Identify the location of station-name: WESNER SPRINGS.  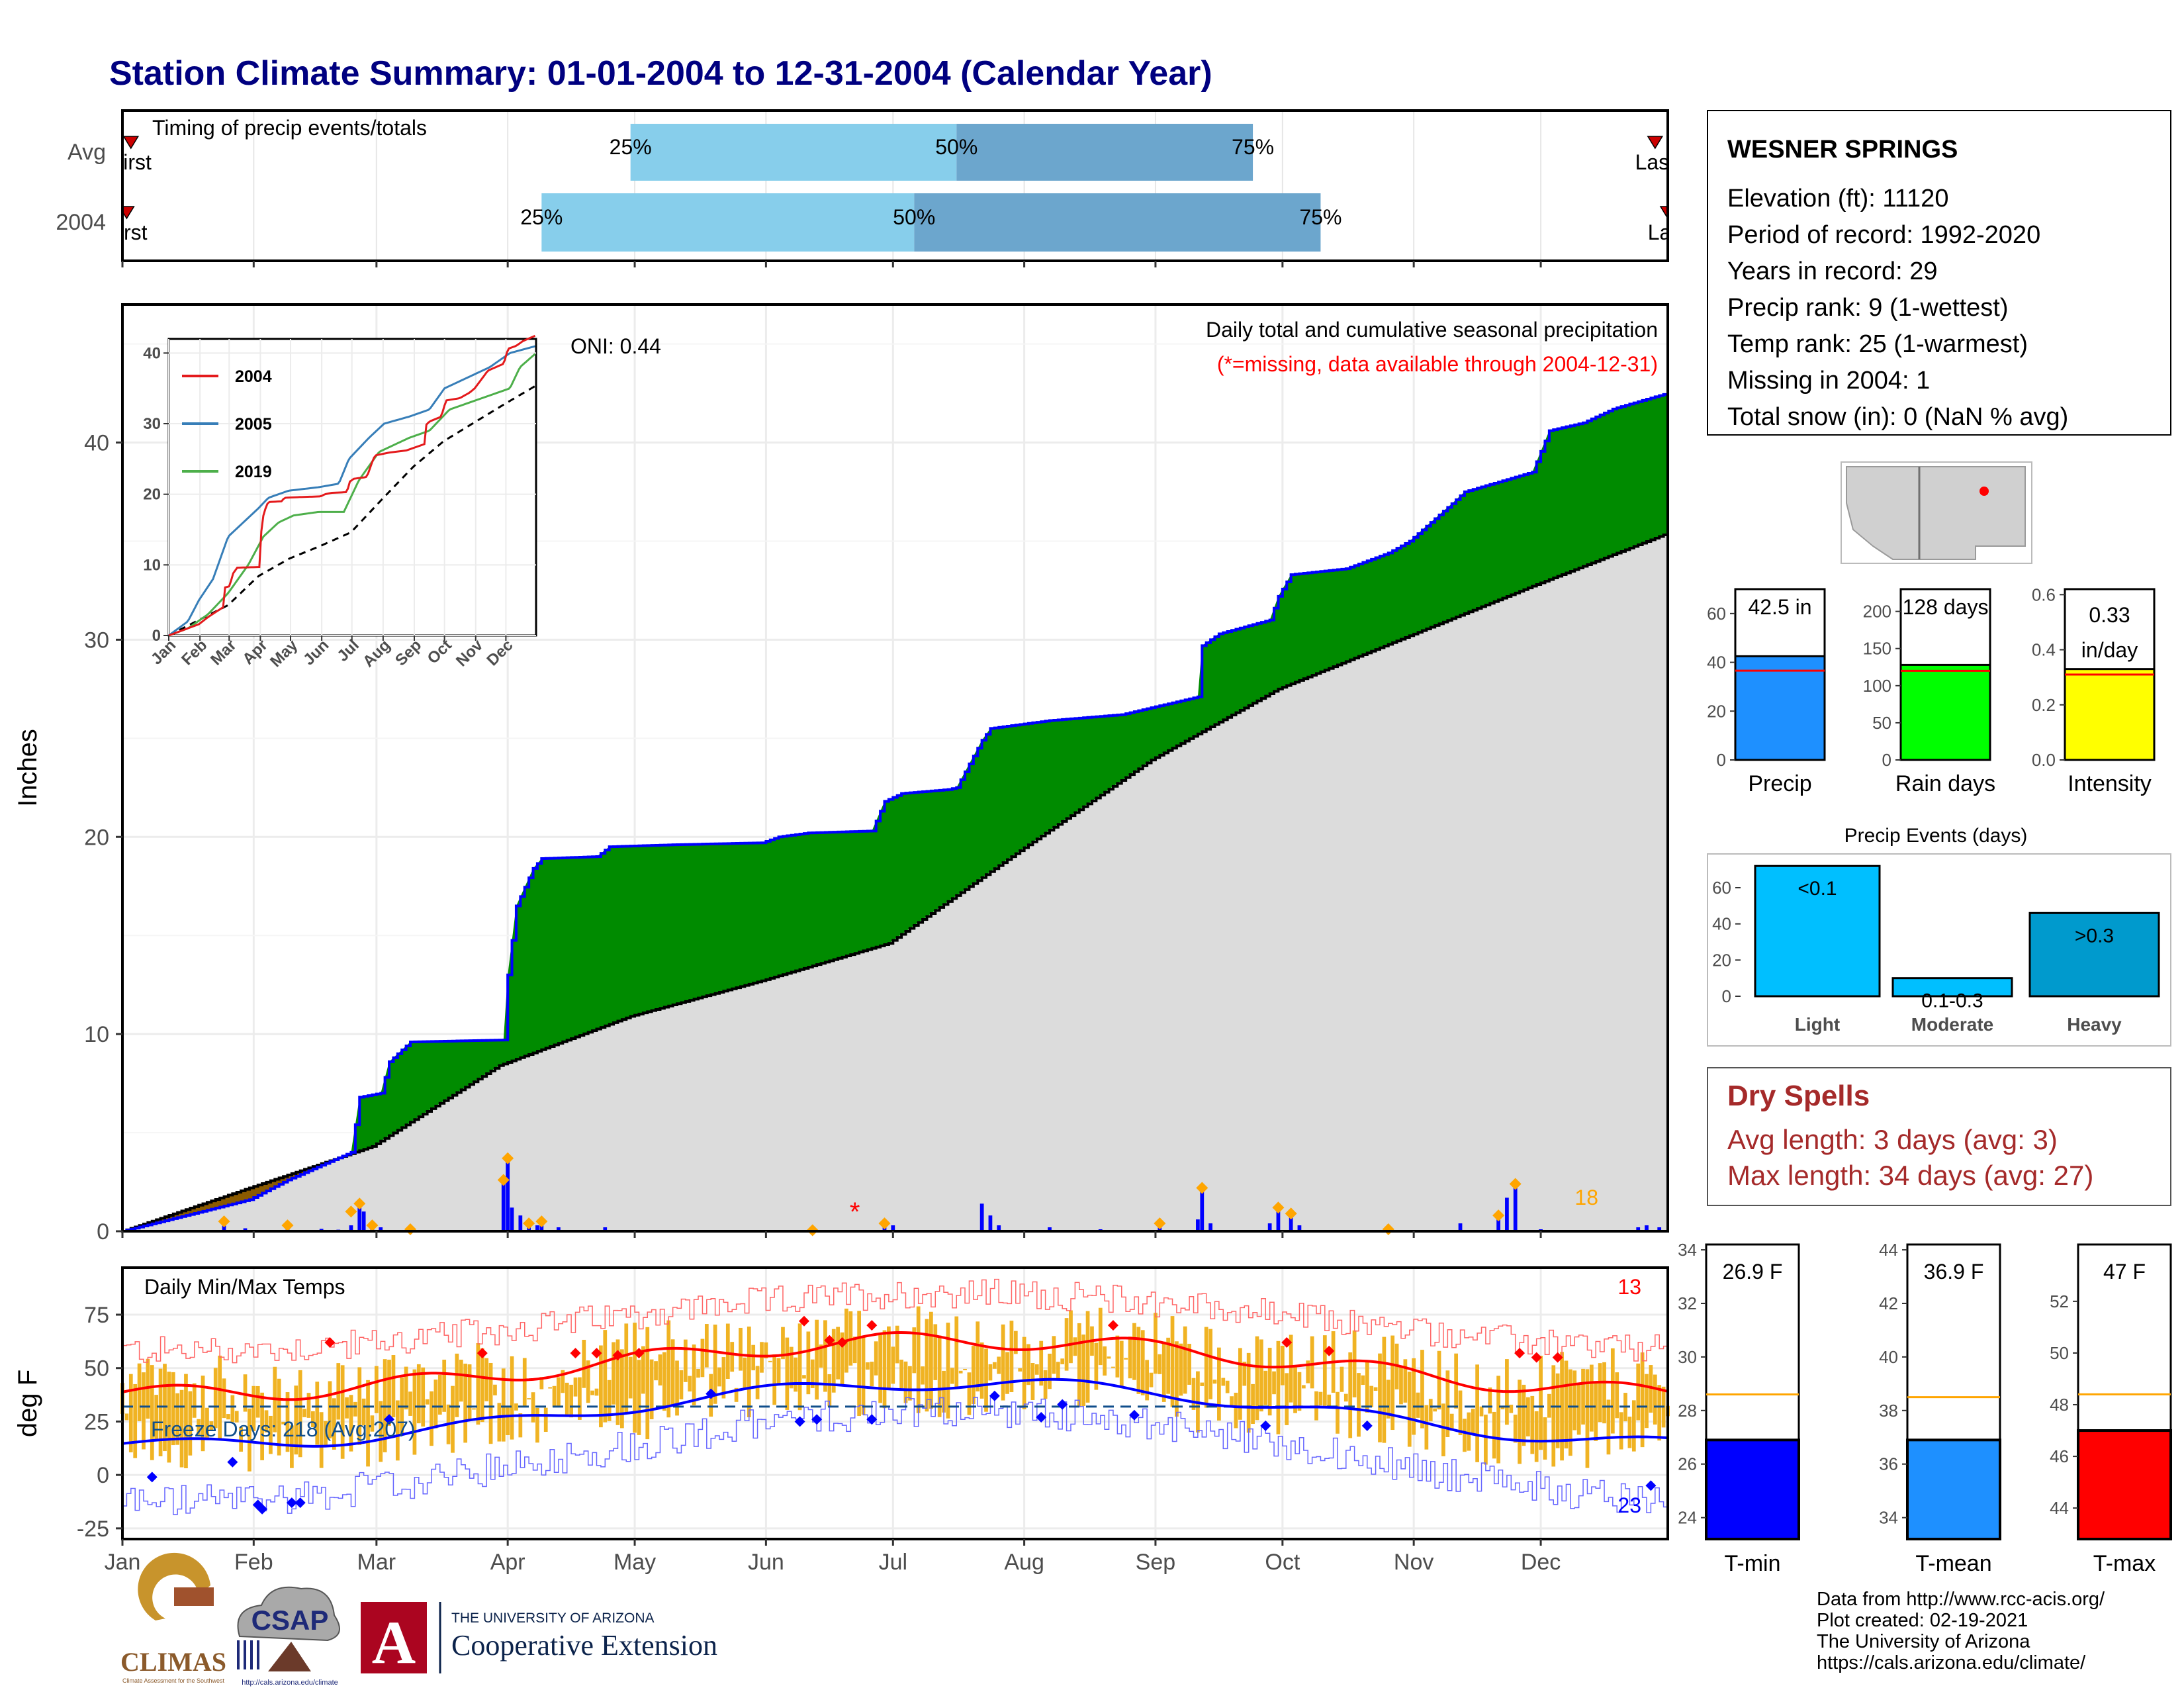
(1843, 150).